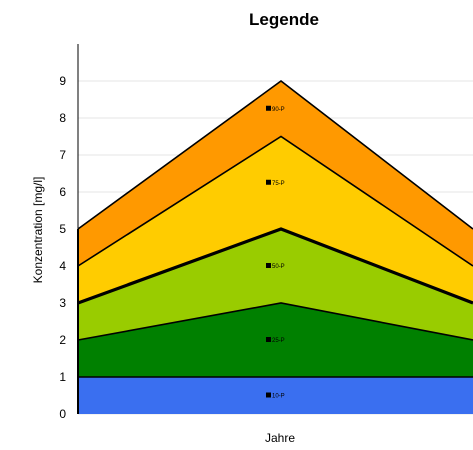 The height and width of the screenshot is (450, 473). I want to click on x-axis-label: Jahre, so click(280, 438).